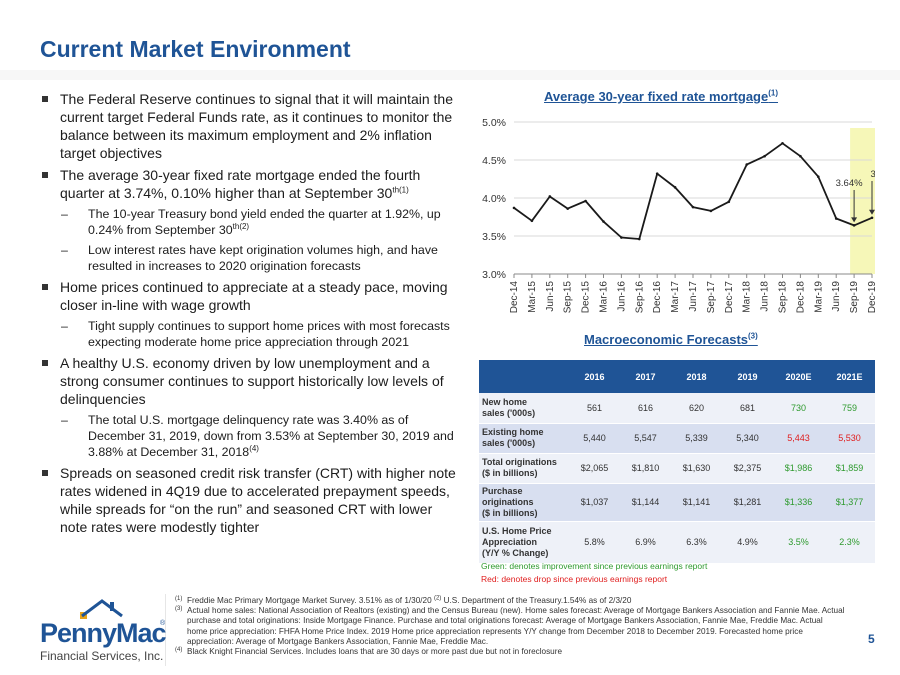 The image size is (900, 675). Describe the element at coordinates (594, 502) in the screenshot. I see `table-cell: $1,037` at that location.